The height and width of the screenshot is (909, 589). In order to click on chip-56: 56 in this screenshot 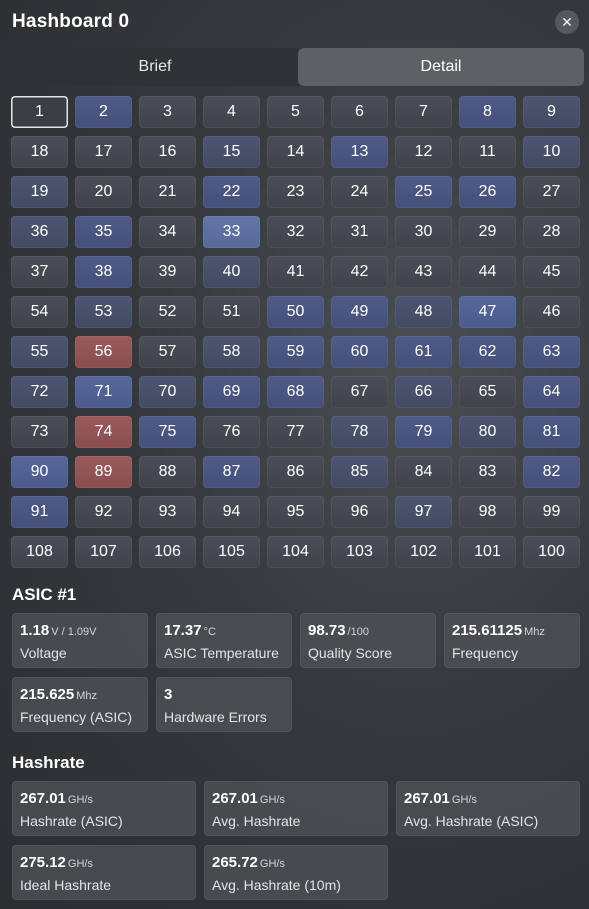, I will do `click(103, 352)`.